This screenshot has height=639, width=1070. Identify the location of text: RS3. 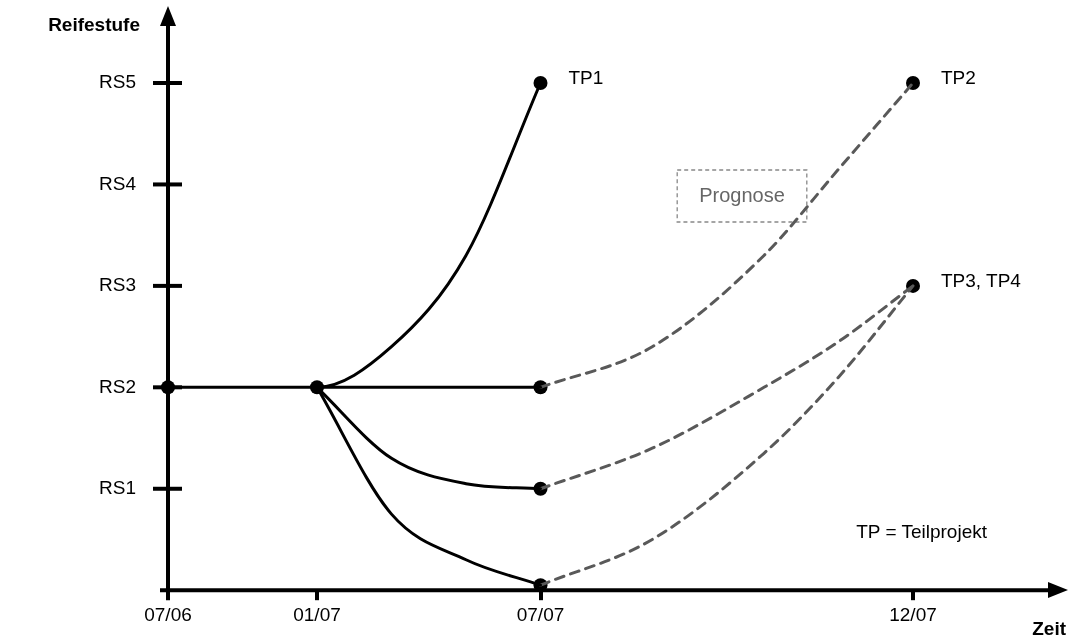
(117, 285).